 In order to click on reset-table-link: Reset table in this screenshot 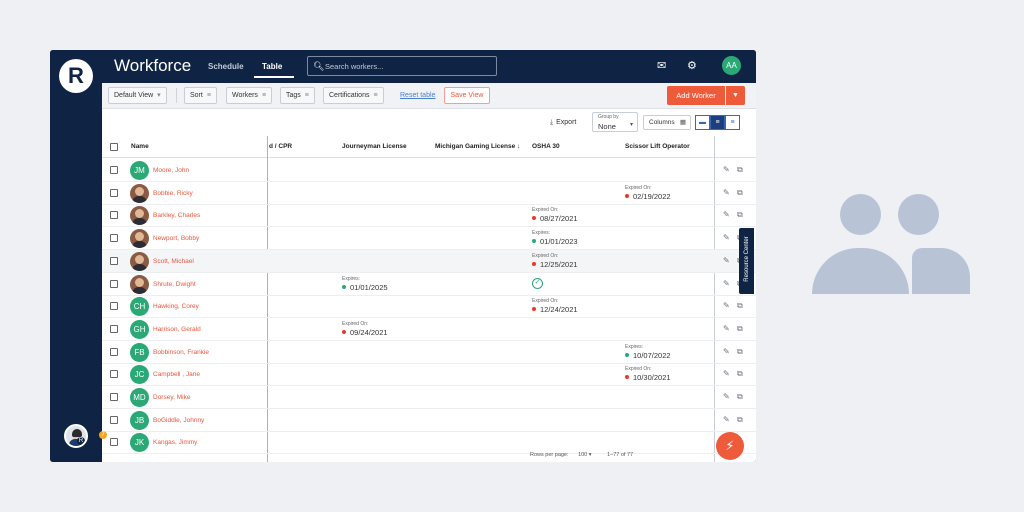, I will do `click(418, 95)`.